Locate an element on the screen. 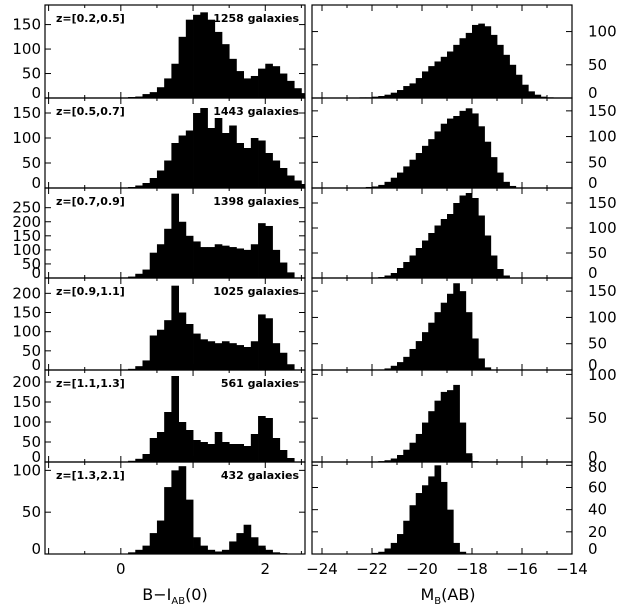 The width and height of the screenshot is (624, 609). y-tick-label: 200 is located at coordinates (26, 293).